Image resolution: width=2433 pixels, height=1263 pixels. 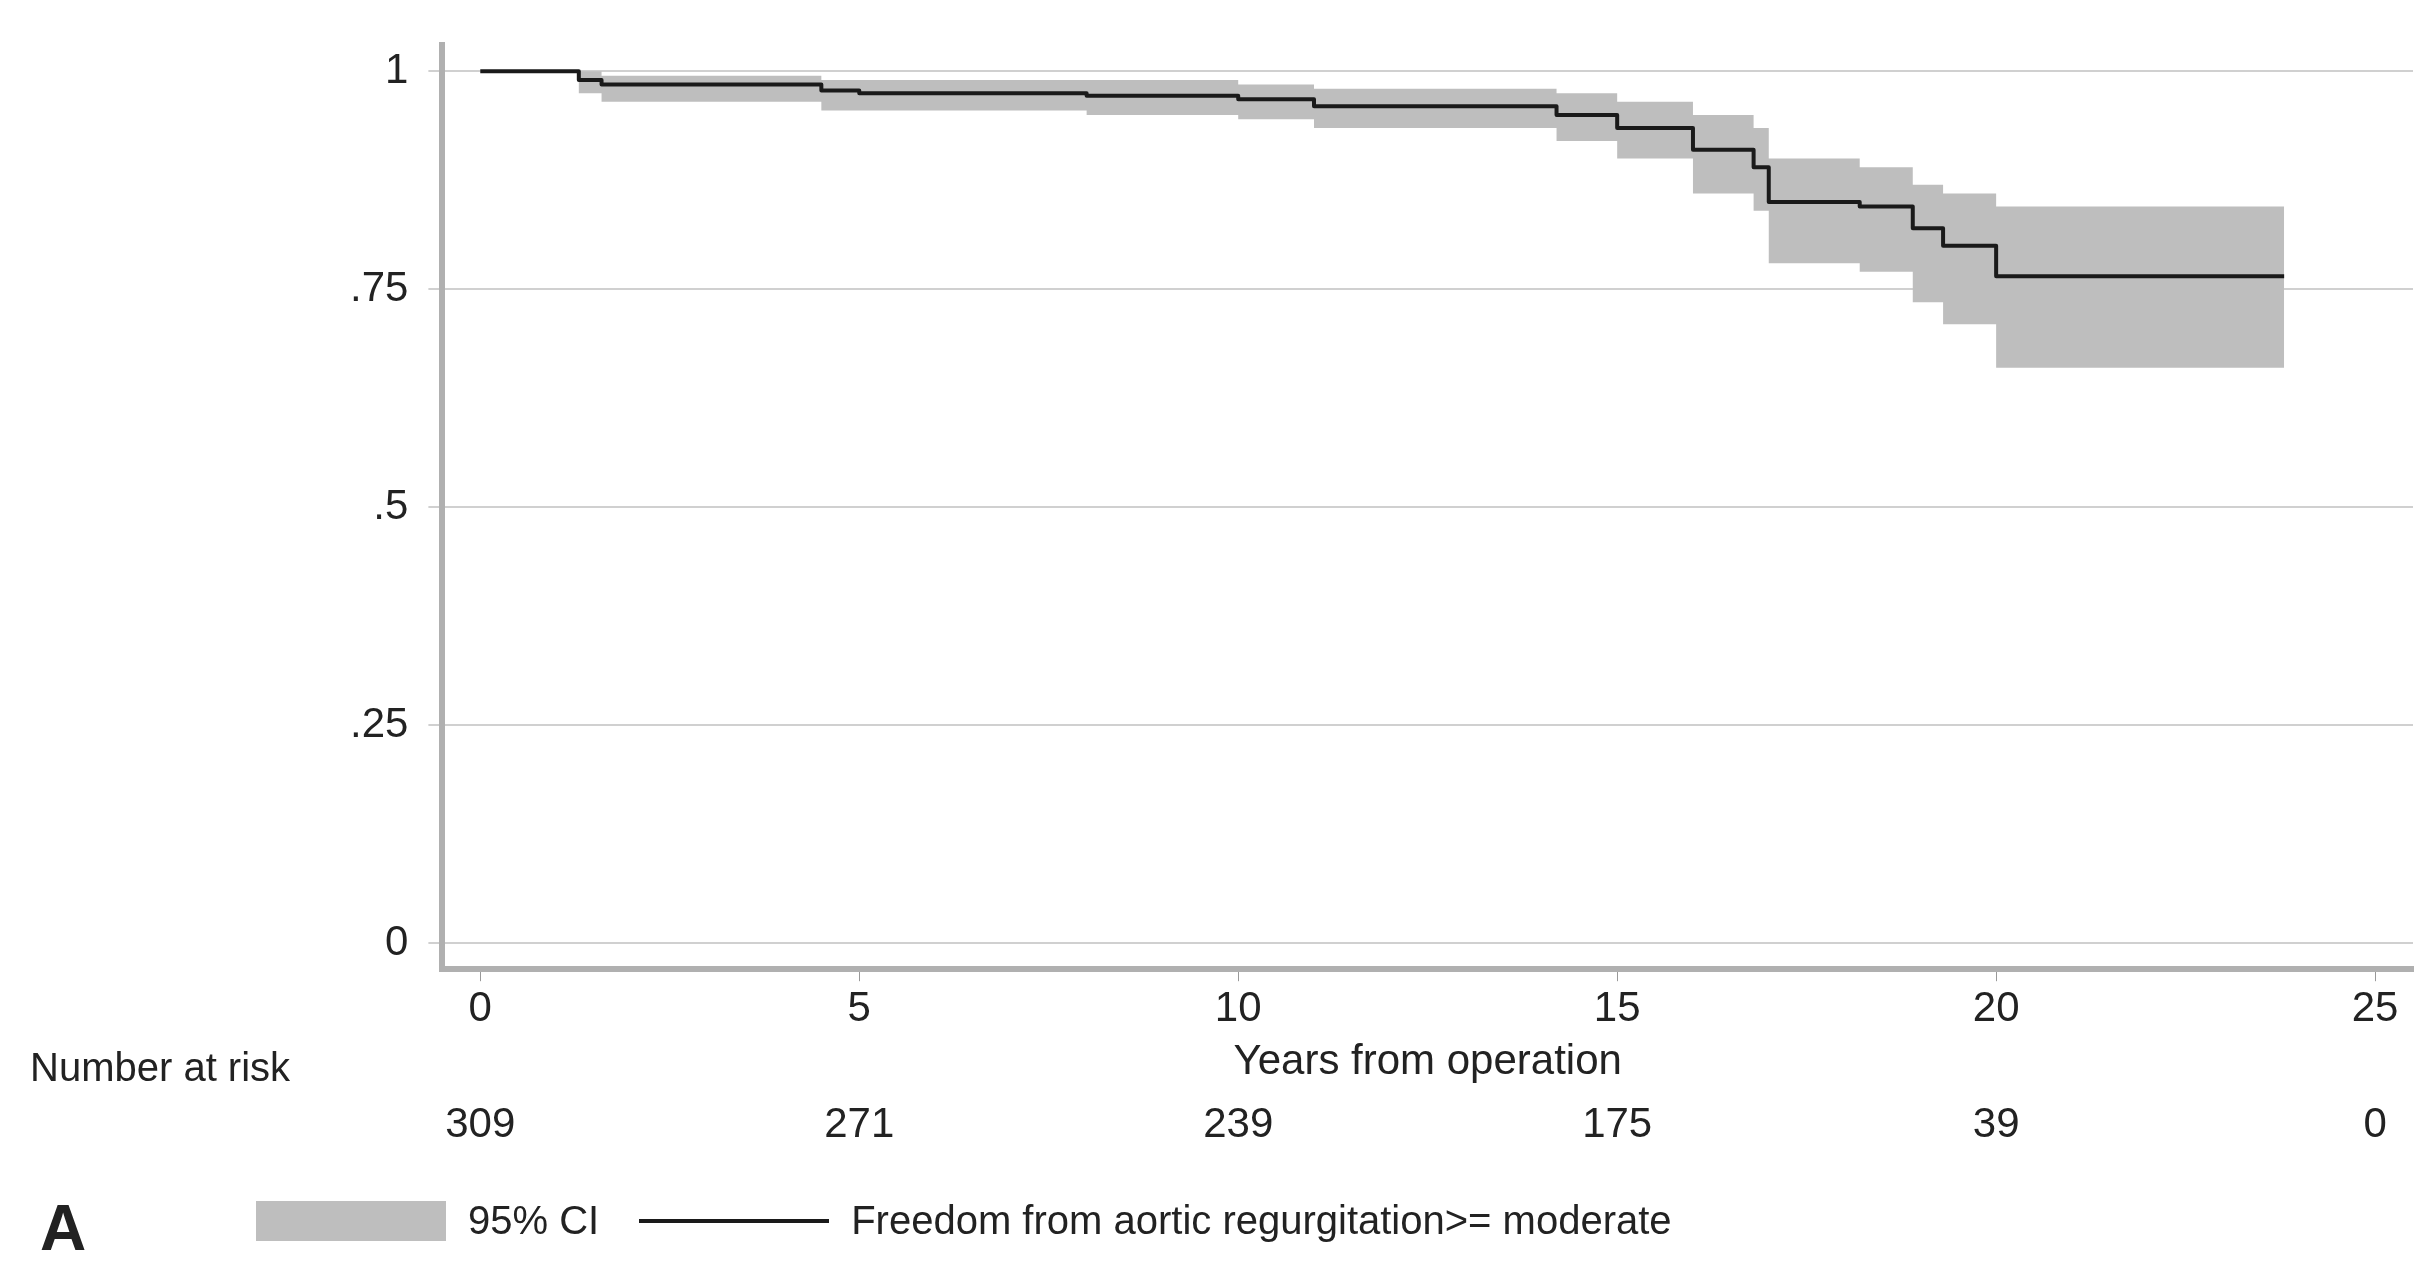 What do you see at coordinates (1996, 1122) in the screenshot?
I see `text: 39` at bounding box center [1996, 1122].